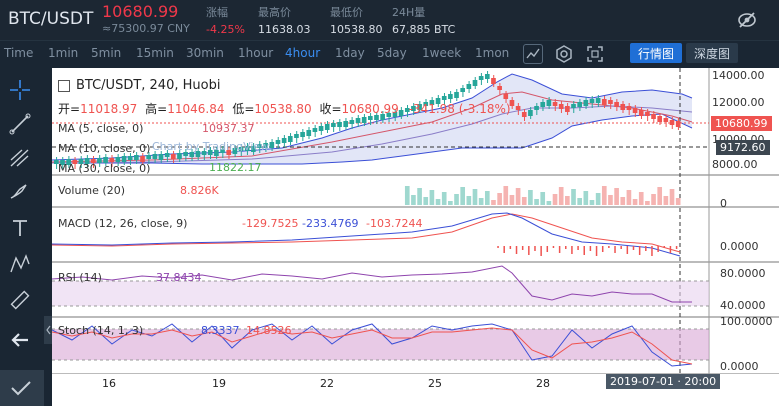  I want to click on macd-value-2: -233.4769, so click(330, 223).